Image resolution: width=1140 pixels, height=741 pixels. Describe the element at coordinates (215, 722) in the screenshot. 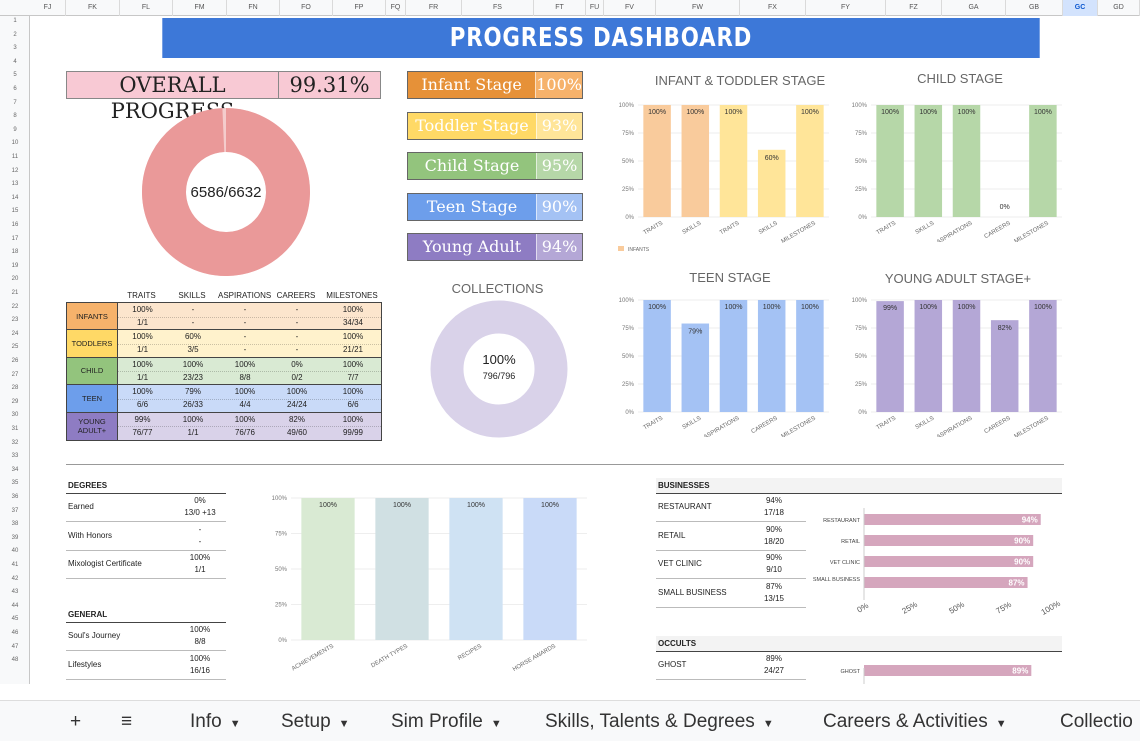

I see `sheet-tab: Info ▼` at that location.